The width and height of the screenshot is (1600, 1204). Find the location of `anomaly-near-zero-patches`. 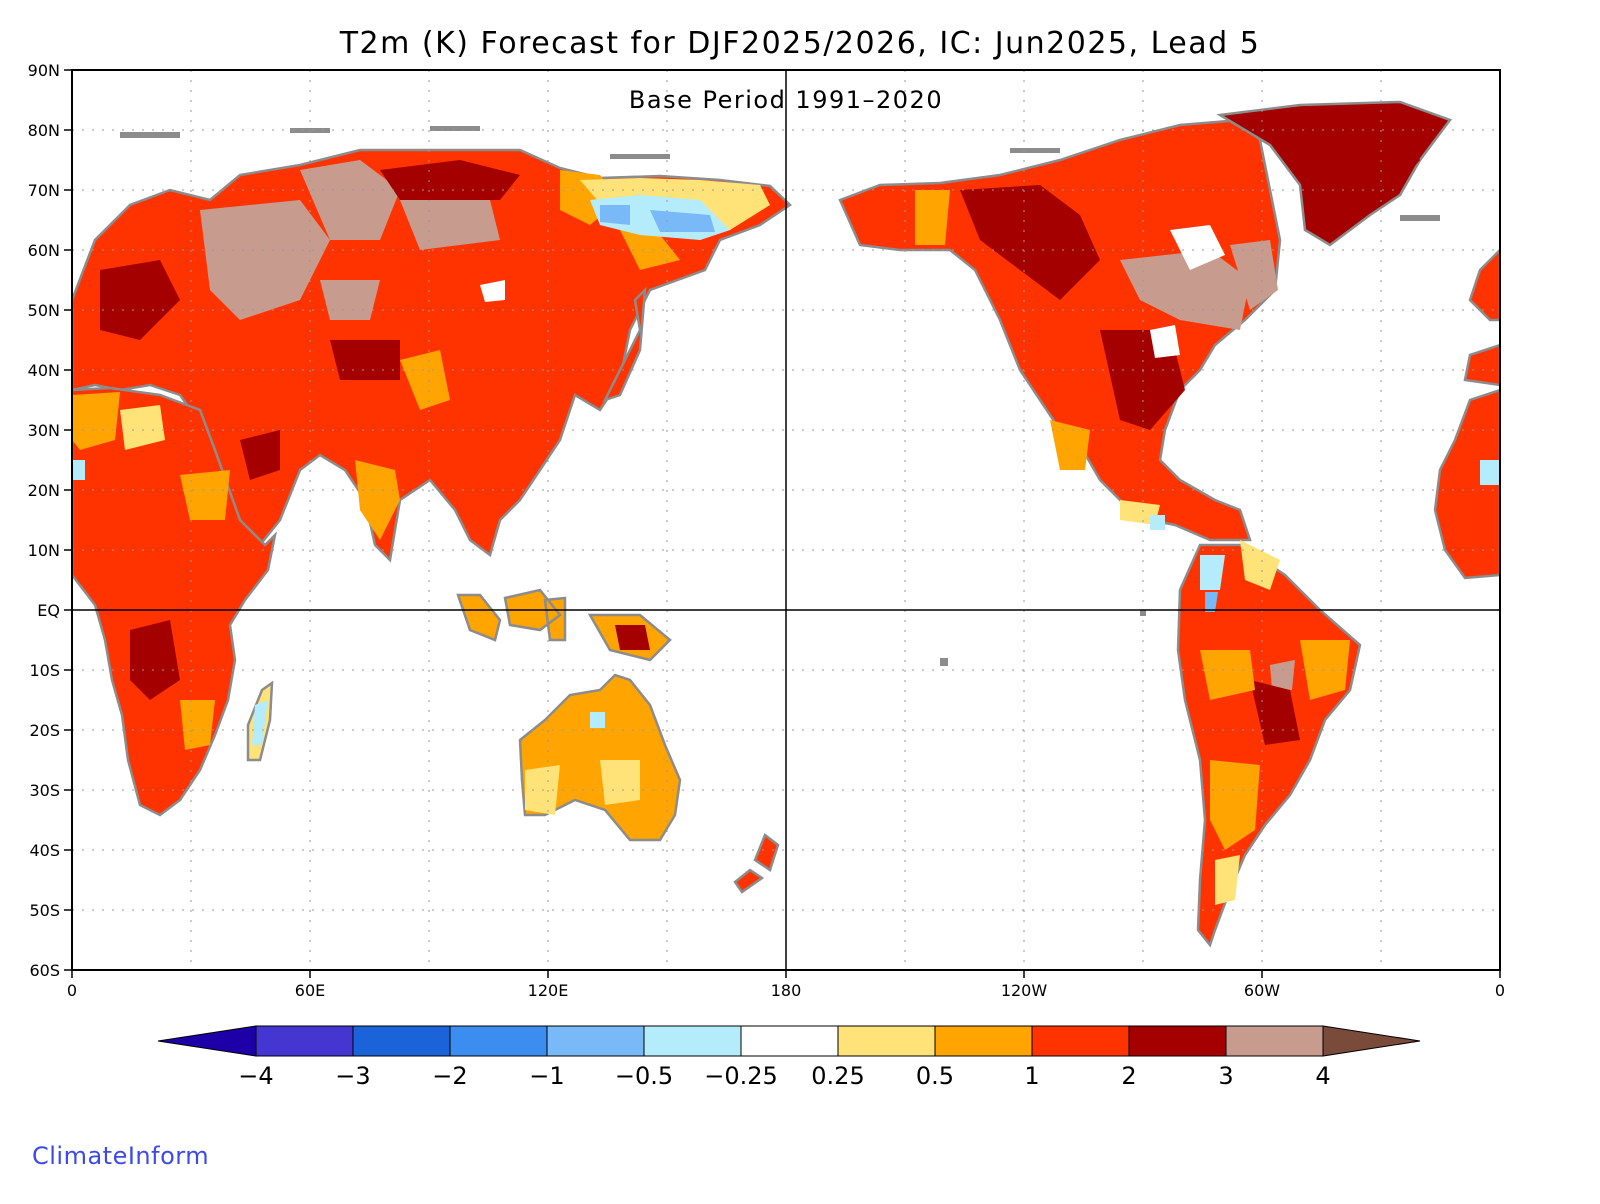

anomaly-near-zero-patches is located at coordinates (852, 291).